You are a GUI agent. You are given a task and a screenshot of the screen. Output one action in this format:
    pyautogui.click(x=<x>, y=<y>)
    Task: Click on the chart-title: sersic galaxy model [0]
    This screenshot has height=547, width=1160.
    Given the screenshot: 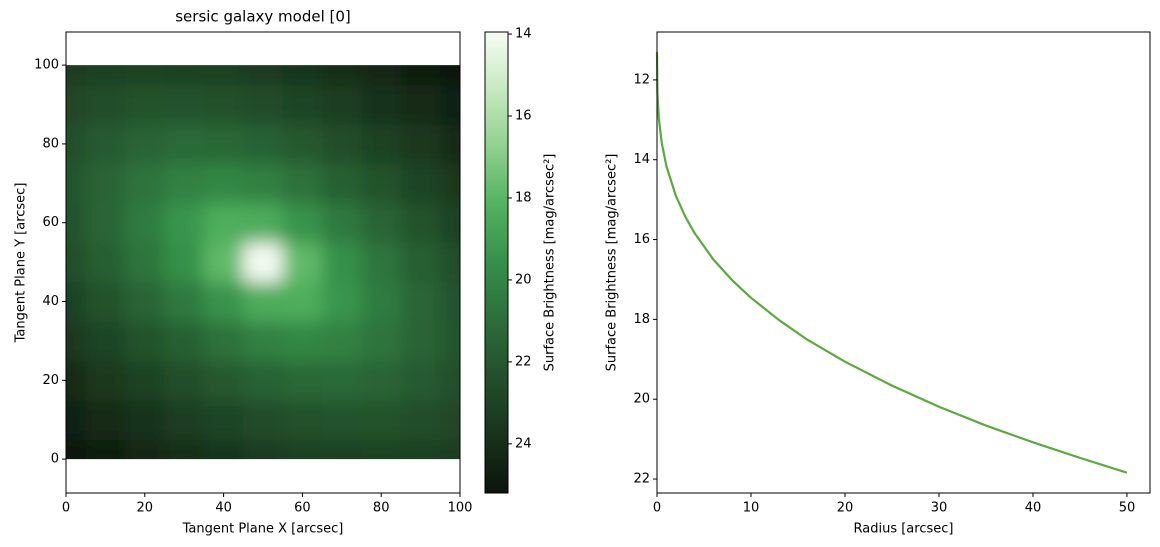 What is the action you would take?
    pyautogui.click(x=263, y=17)
    